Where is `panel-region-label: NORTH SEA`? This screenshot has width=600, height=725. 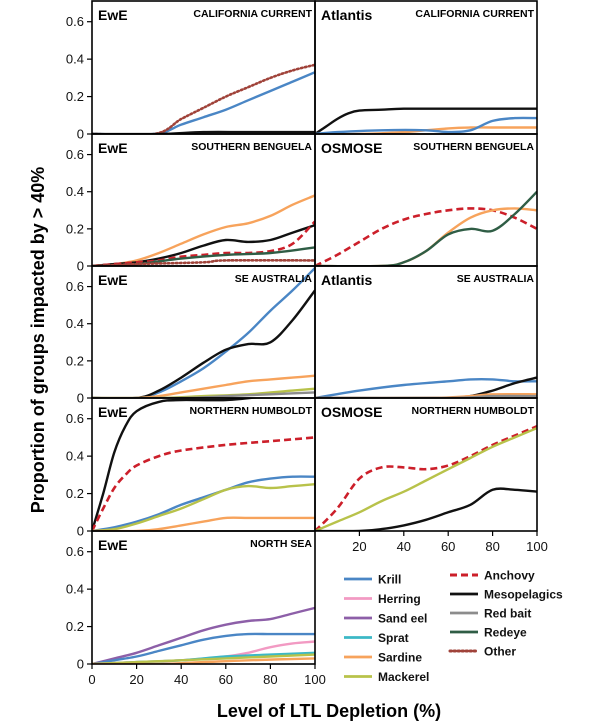
panel-region-label: NORTH SEA is located at coordinates (281, 544).